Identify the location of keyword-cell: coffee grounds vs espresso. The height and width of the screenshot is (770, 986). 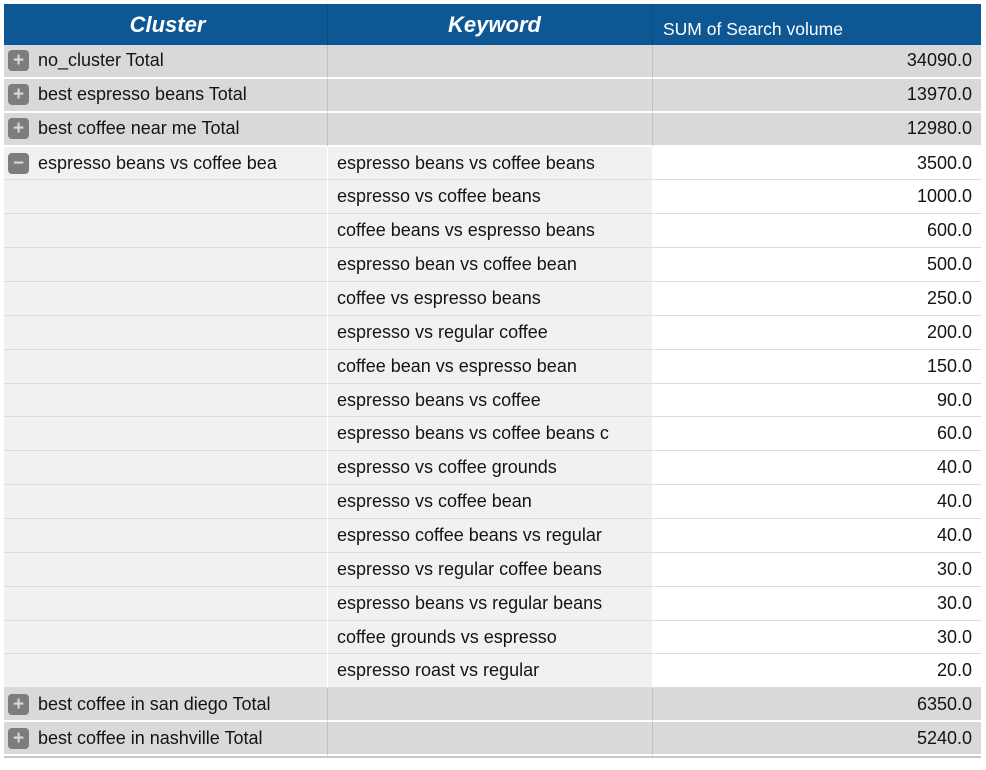
(490, 637).